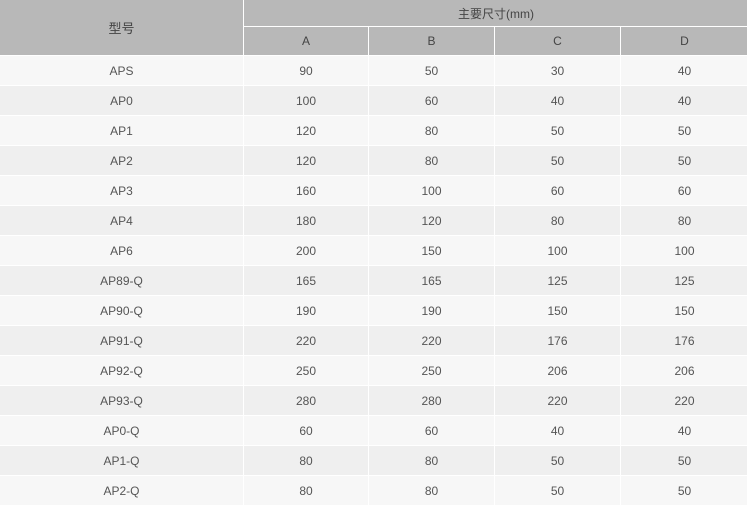 The image size is (747, 520). Describe the element at coordinates (306, 70) in the screenshot. I see `dimension-a-cell: 90` at that location.